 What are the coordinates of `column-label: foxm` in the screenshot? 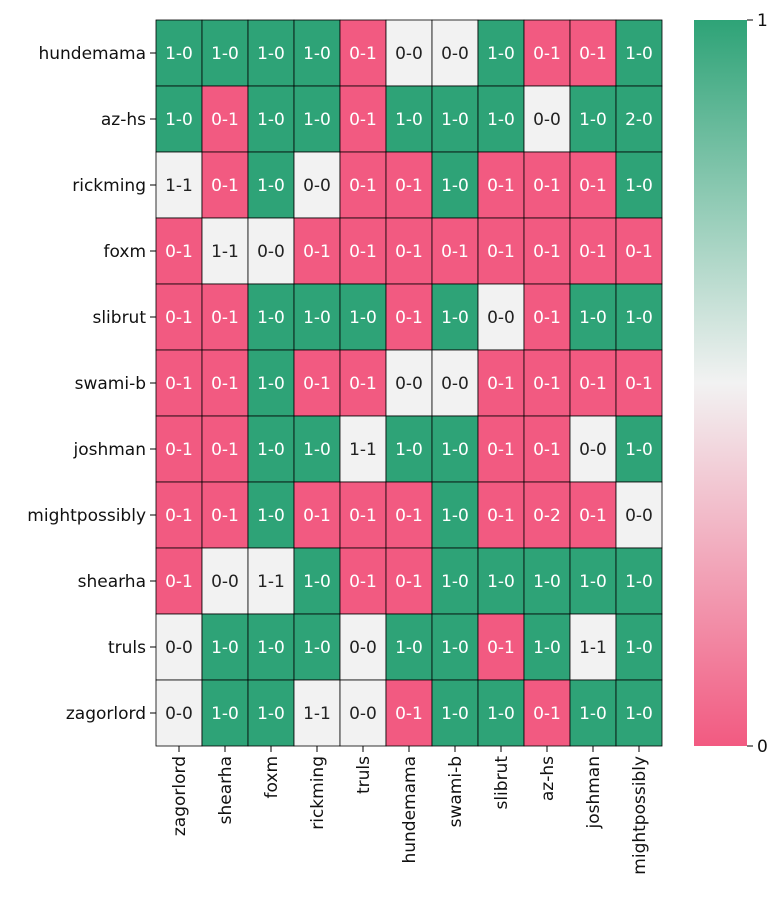 It's located at (272, 777).